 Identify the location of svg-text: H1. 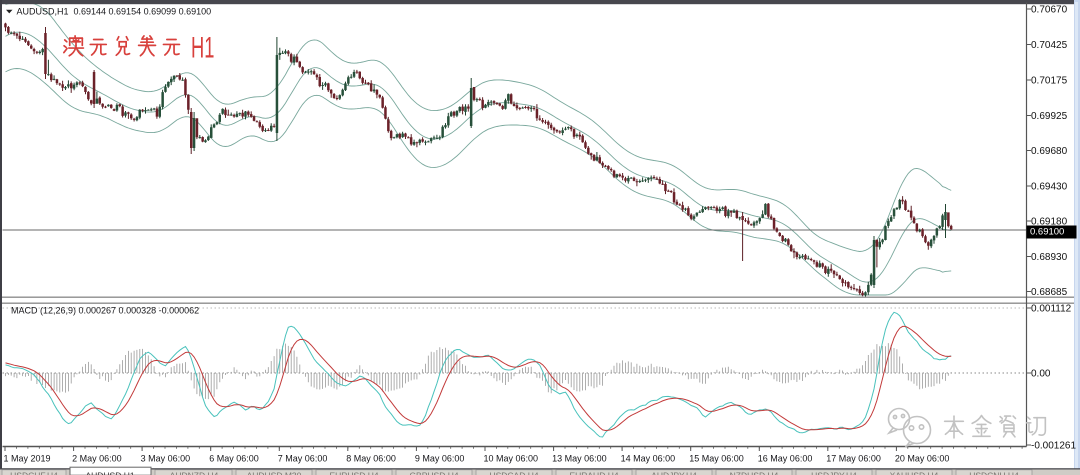
(202, 48).